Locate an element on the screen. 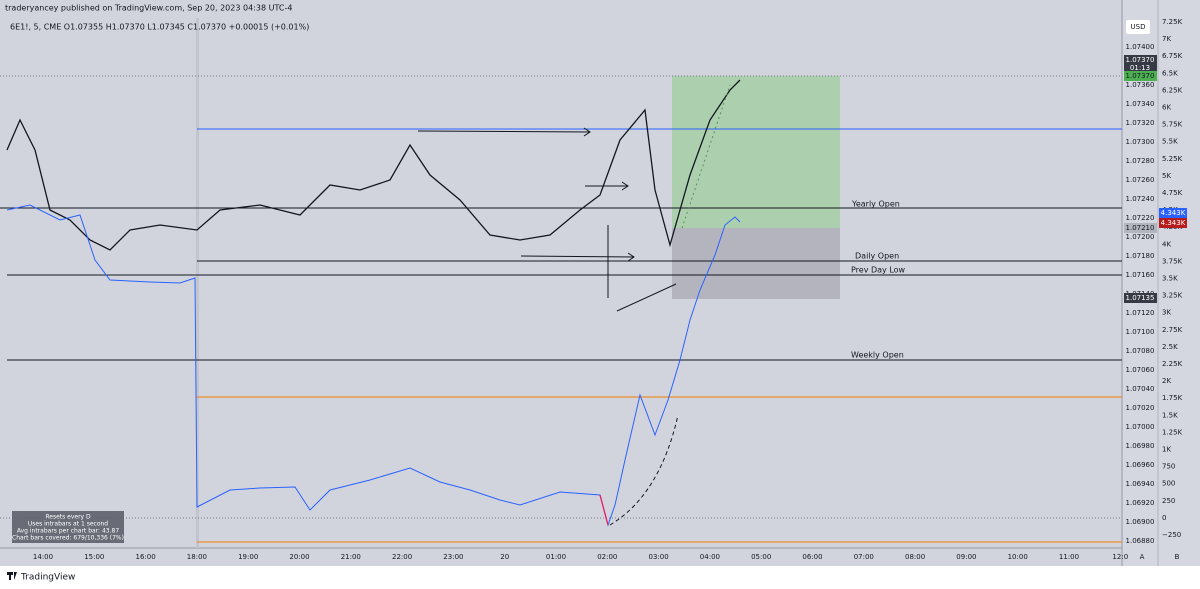 The width and height of the screenshot is (1200, 589). time-tick-label: 22:00 is located at coordinates (402, 557).